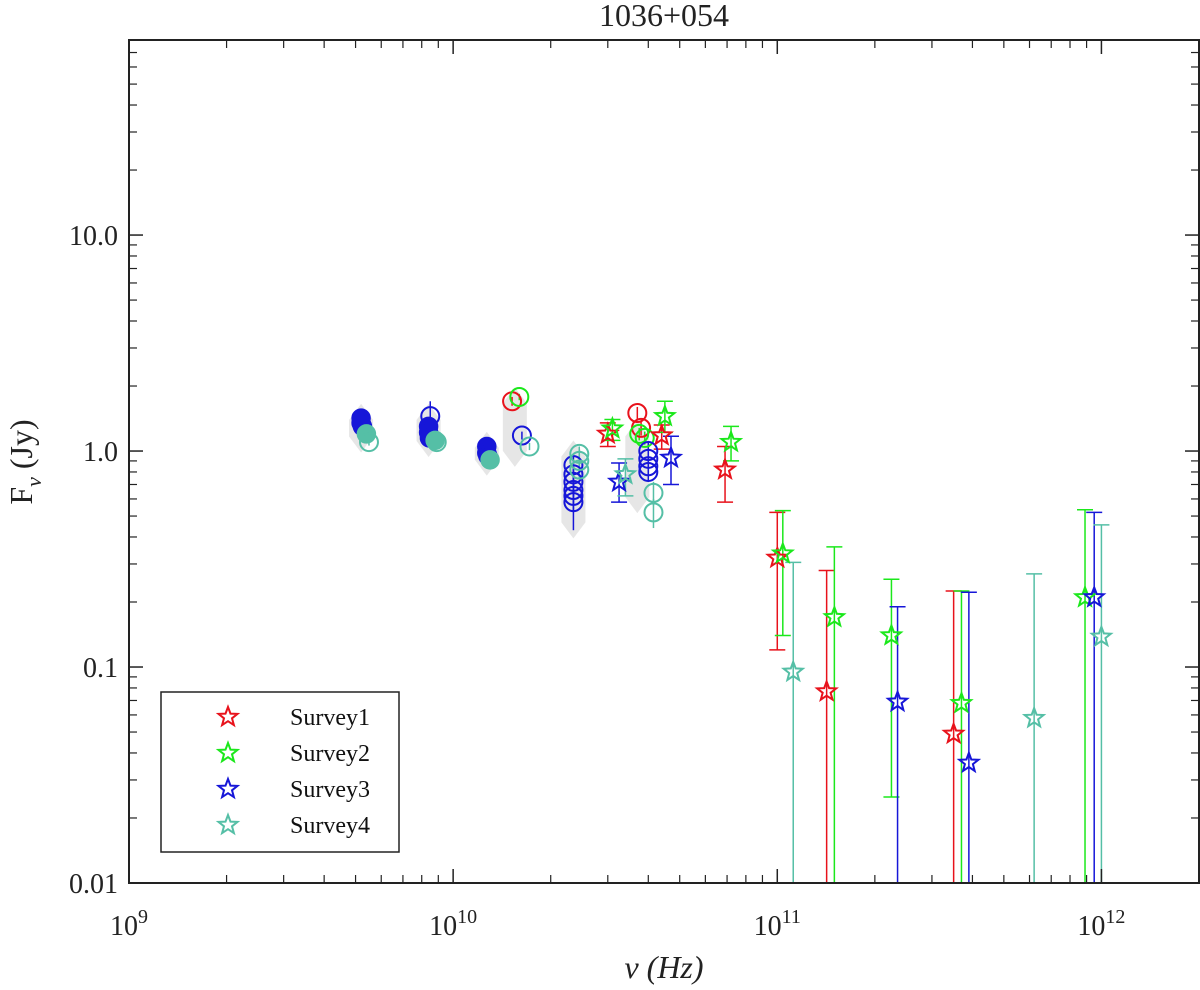  What do you see at coordinates (664, 16) in the screenshot?
I see `chart-title: 1036+054` at bounding box center [664, 16].